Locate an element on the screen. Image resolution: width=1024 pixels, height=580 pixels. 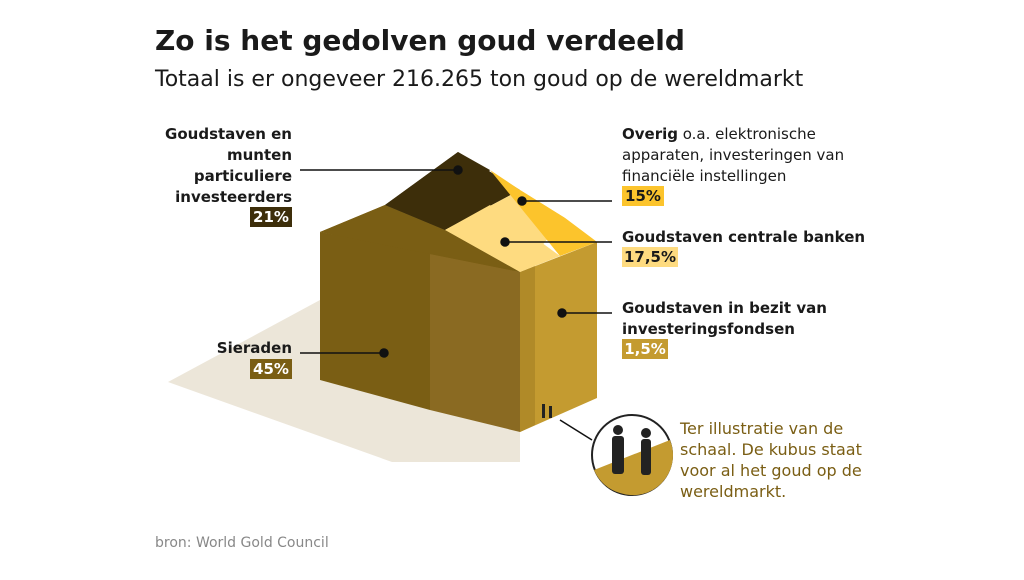
label: Sieraden is located at coordinates (254, 348).